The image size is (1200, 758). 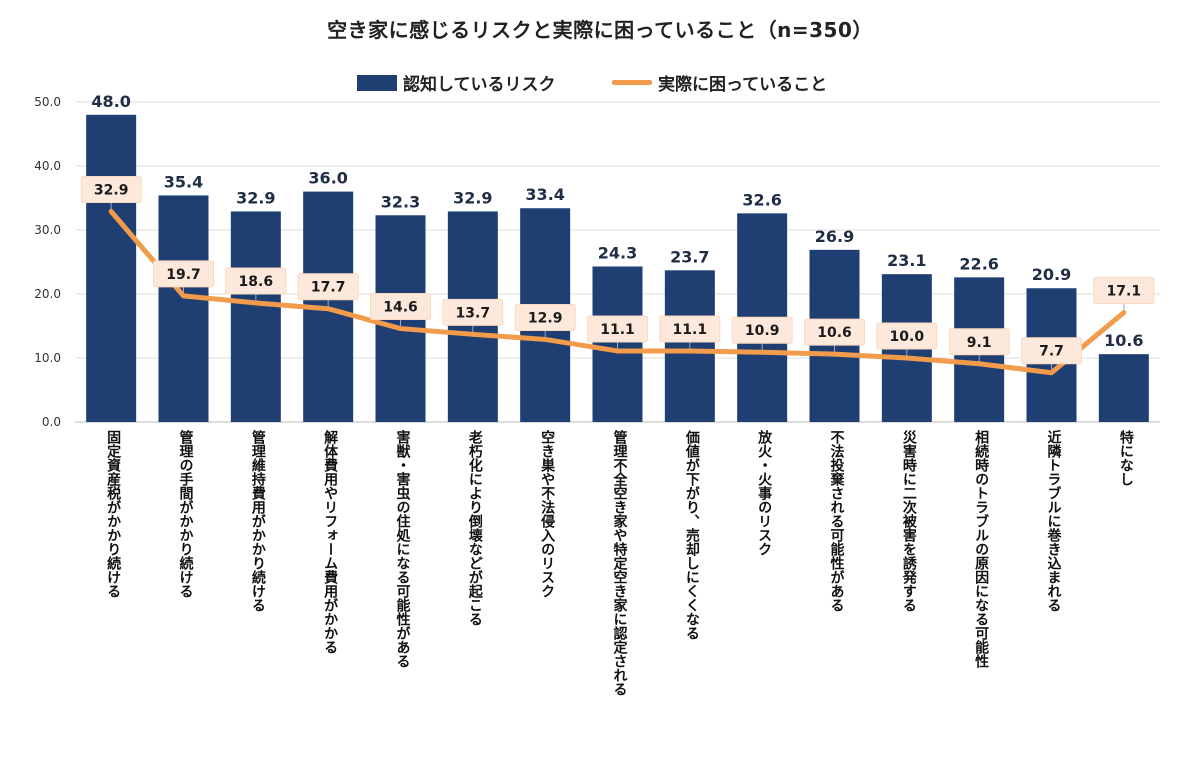 I want to click on line-value-label: 13.7, so click(x=473, y=313).